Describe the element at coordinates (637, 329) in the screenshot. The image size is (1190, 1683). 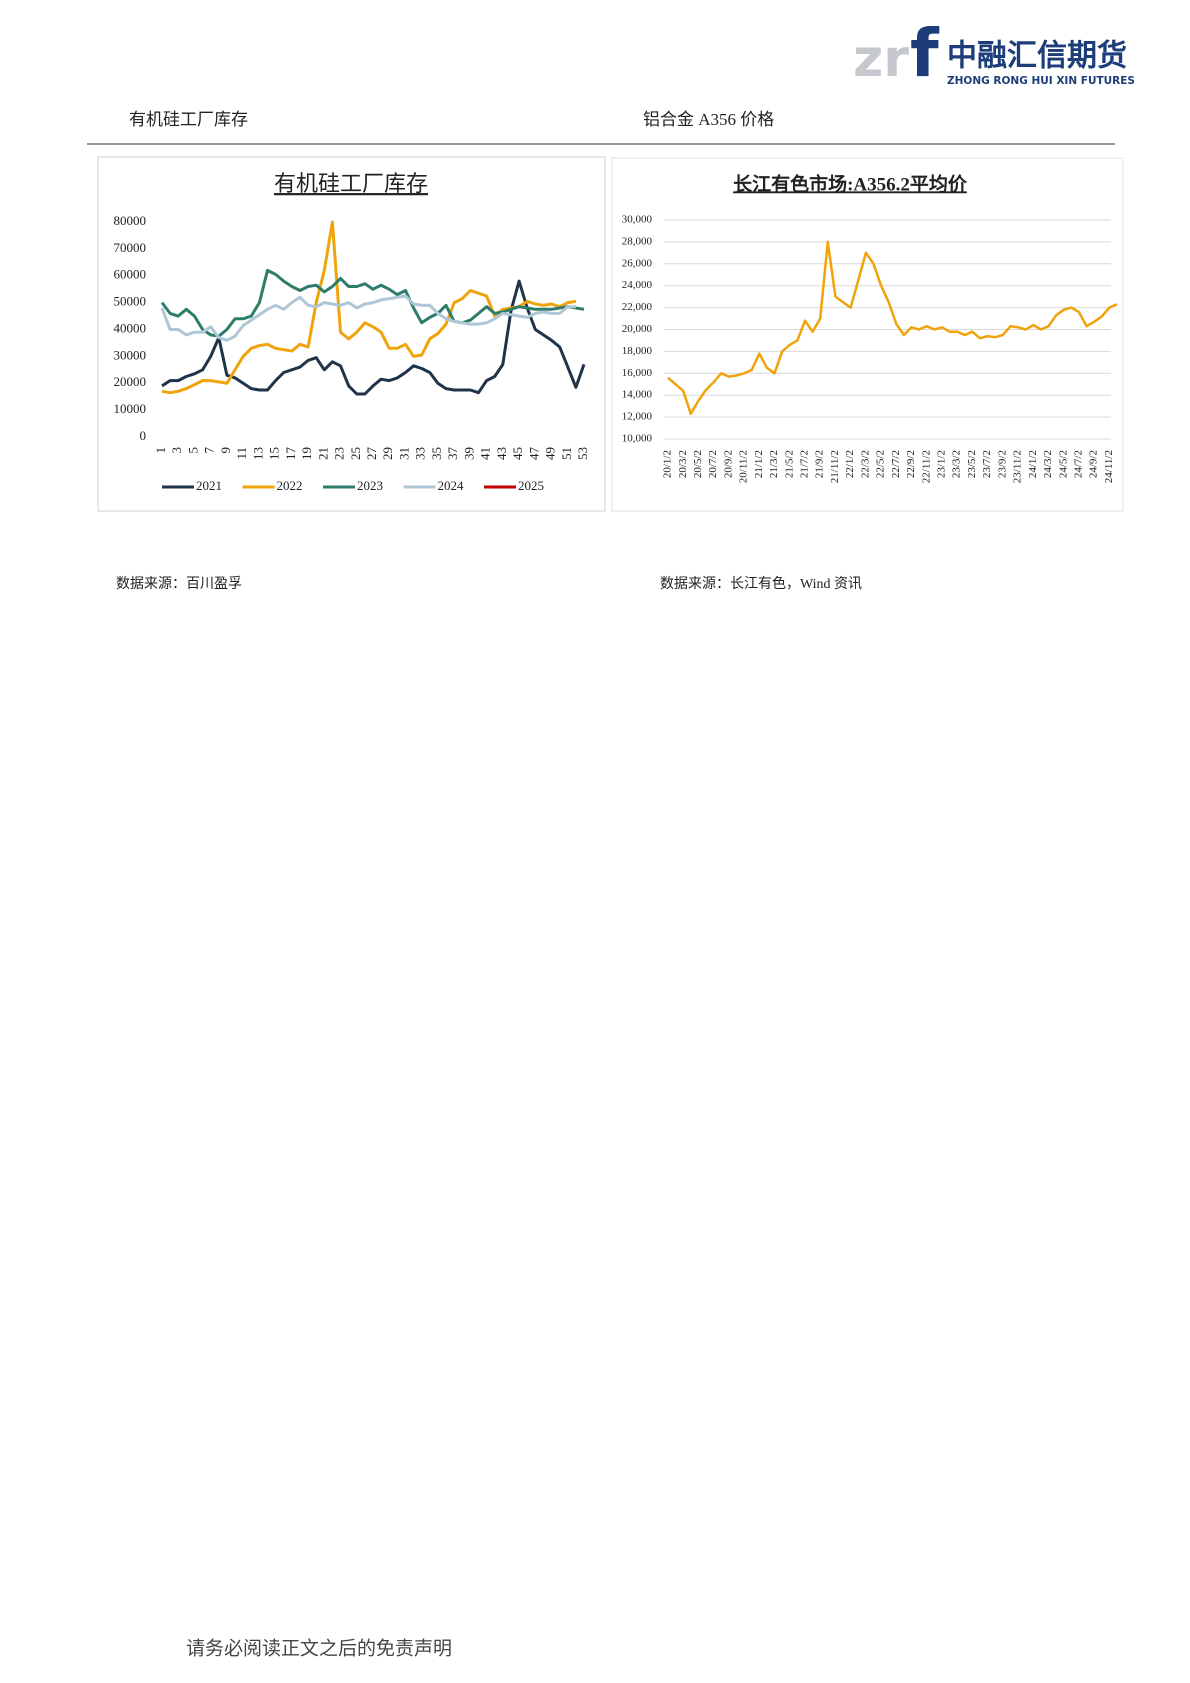
I see `y-tick-label: 20,000` at that location.